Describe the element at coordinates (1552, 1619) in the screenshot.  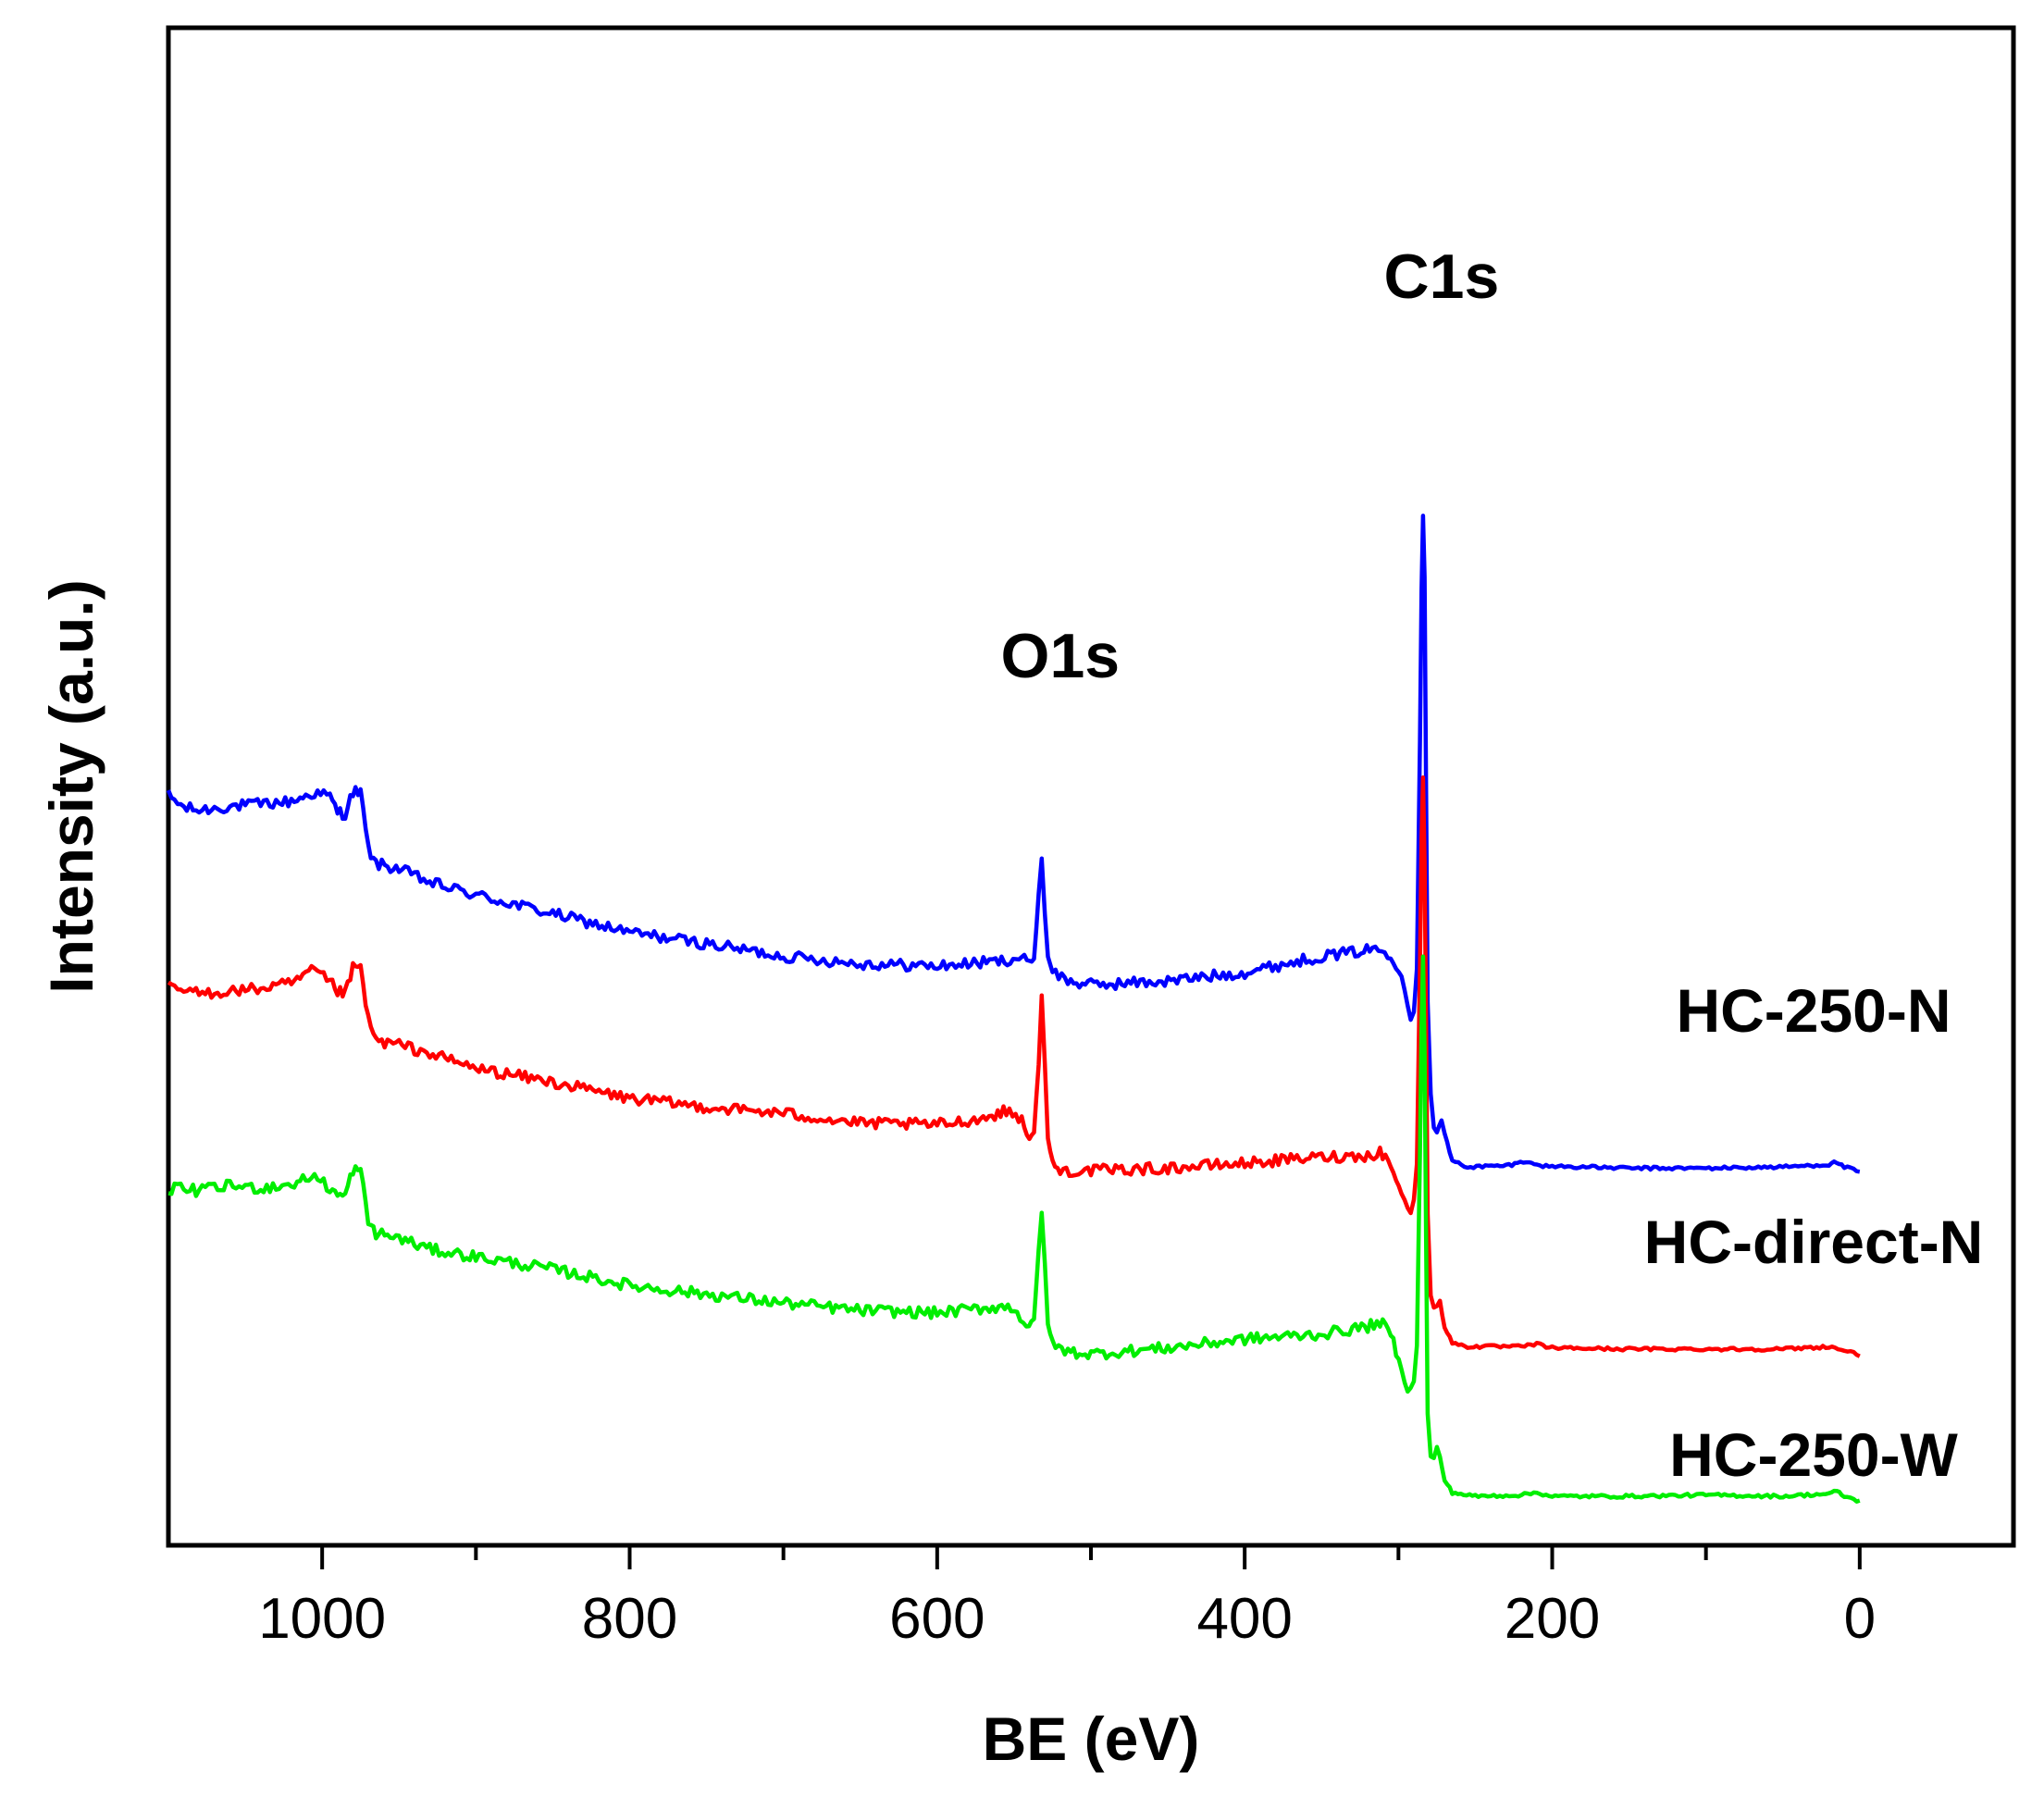
I see `x-tick-label: 200` at that location.